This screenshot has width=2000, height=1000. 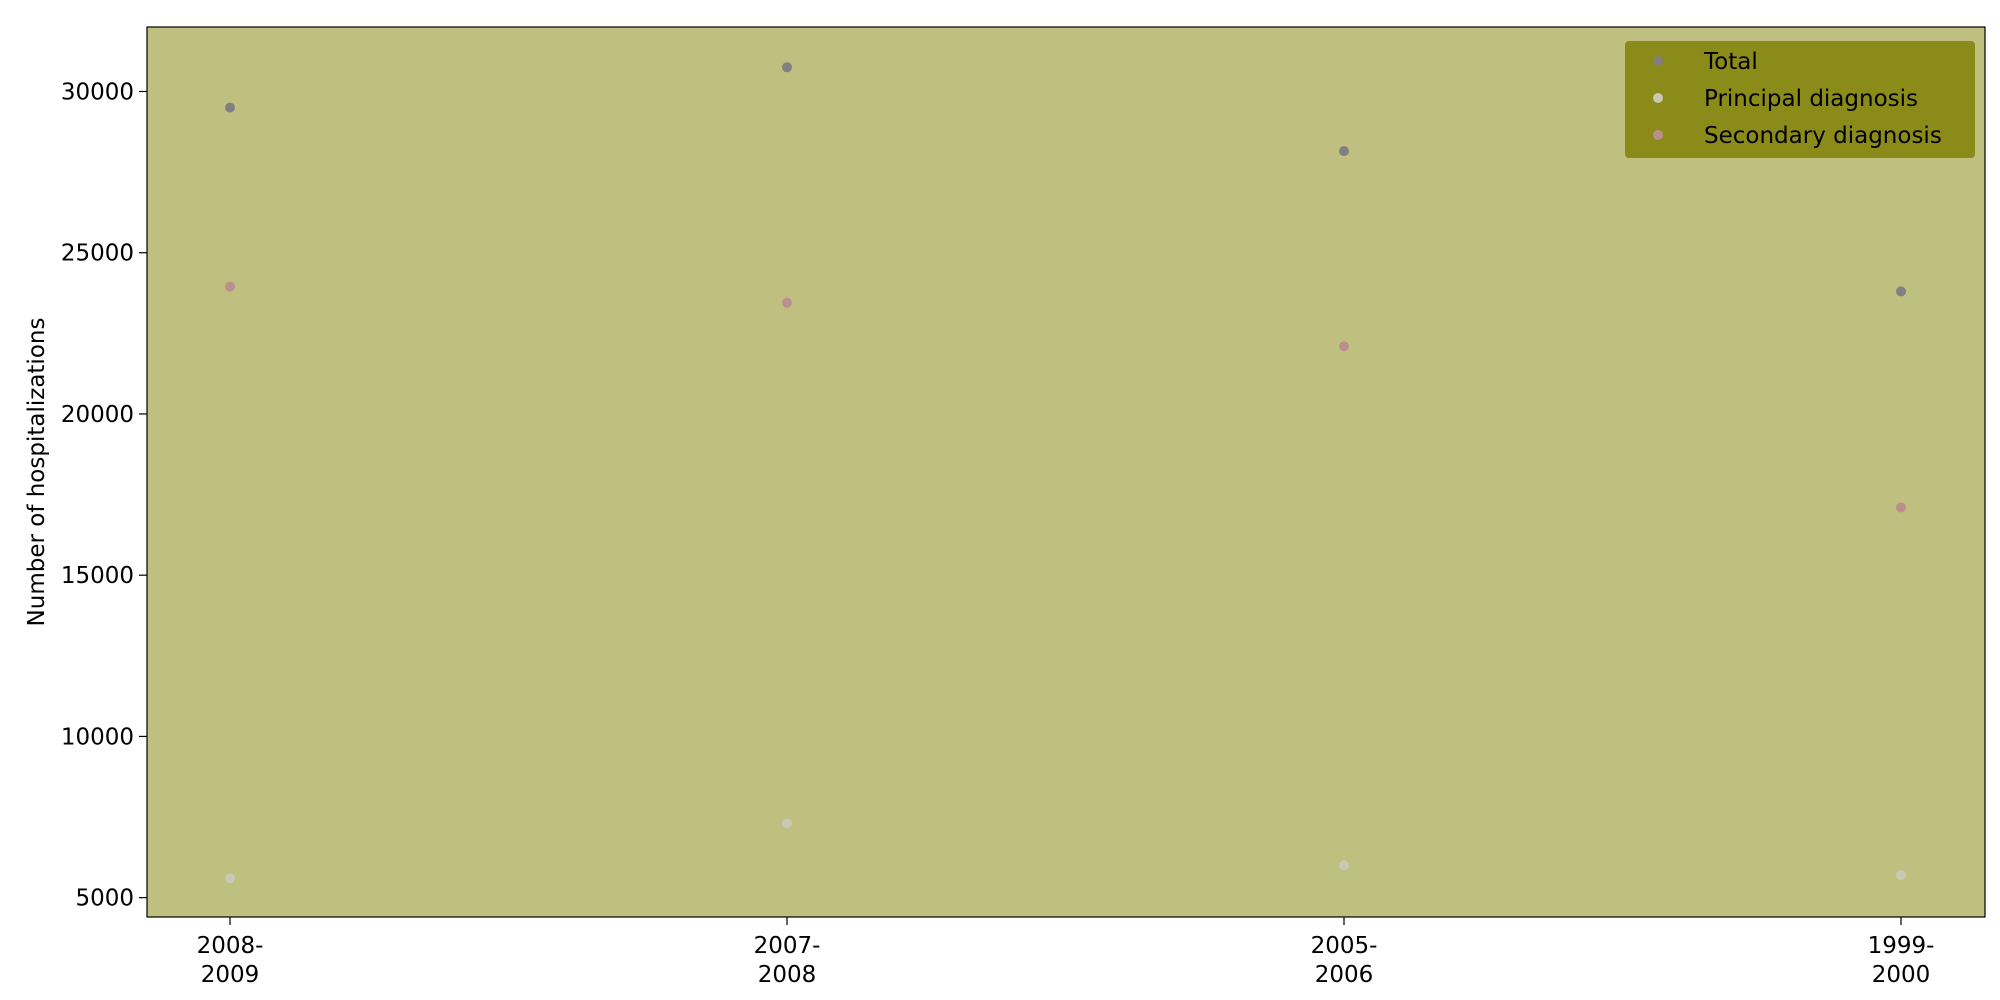 What do you see at coordinates (104, 899) in the screenshot?
I see `y-tick-label: 5000` at bounding box center [104, 899].